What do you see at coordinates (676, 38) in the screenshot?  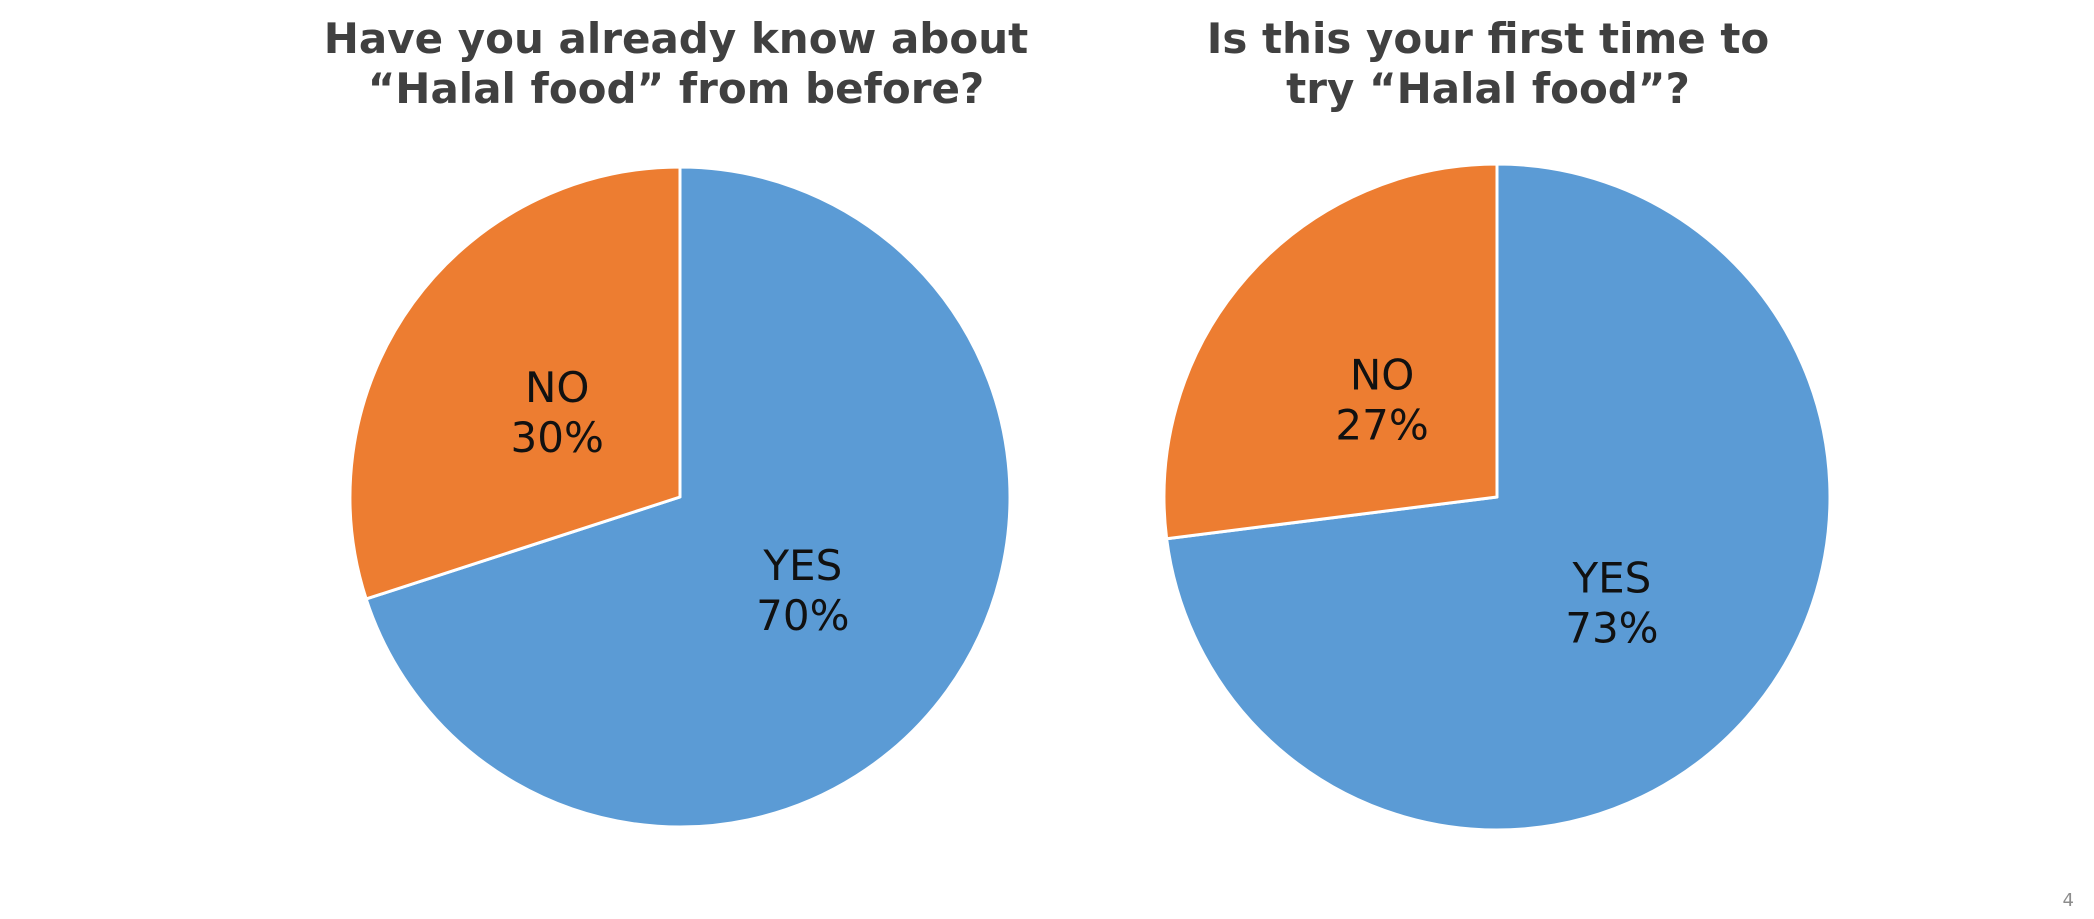 I see `chart-title-1-line-1: Have you already know about` at bounding box center [676, 38].